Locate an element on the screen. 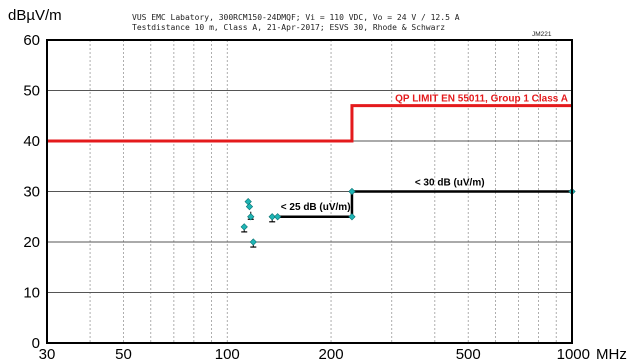  x-tick-label: 50 is located at coordinates (123, 354).